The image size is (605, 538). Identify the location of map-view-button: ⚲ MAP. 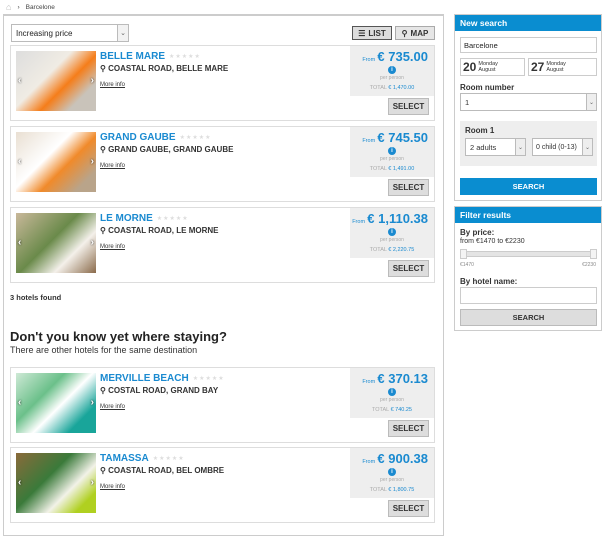
(415, 33).